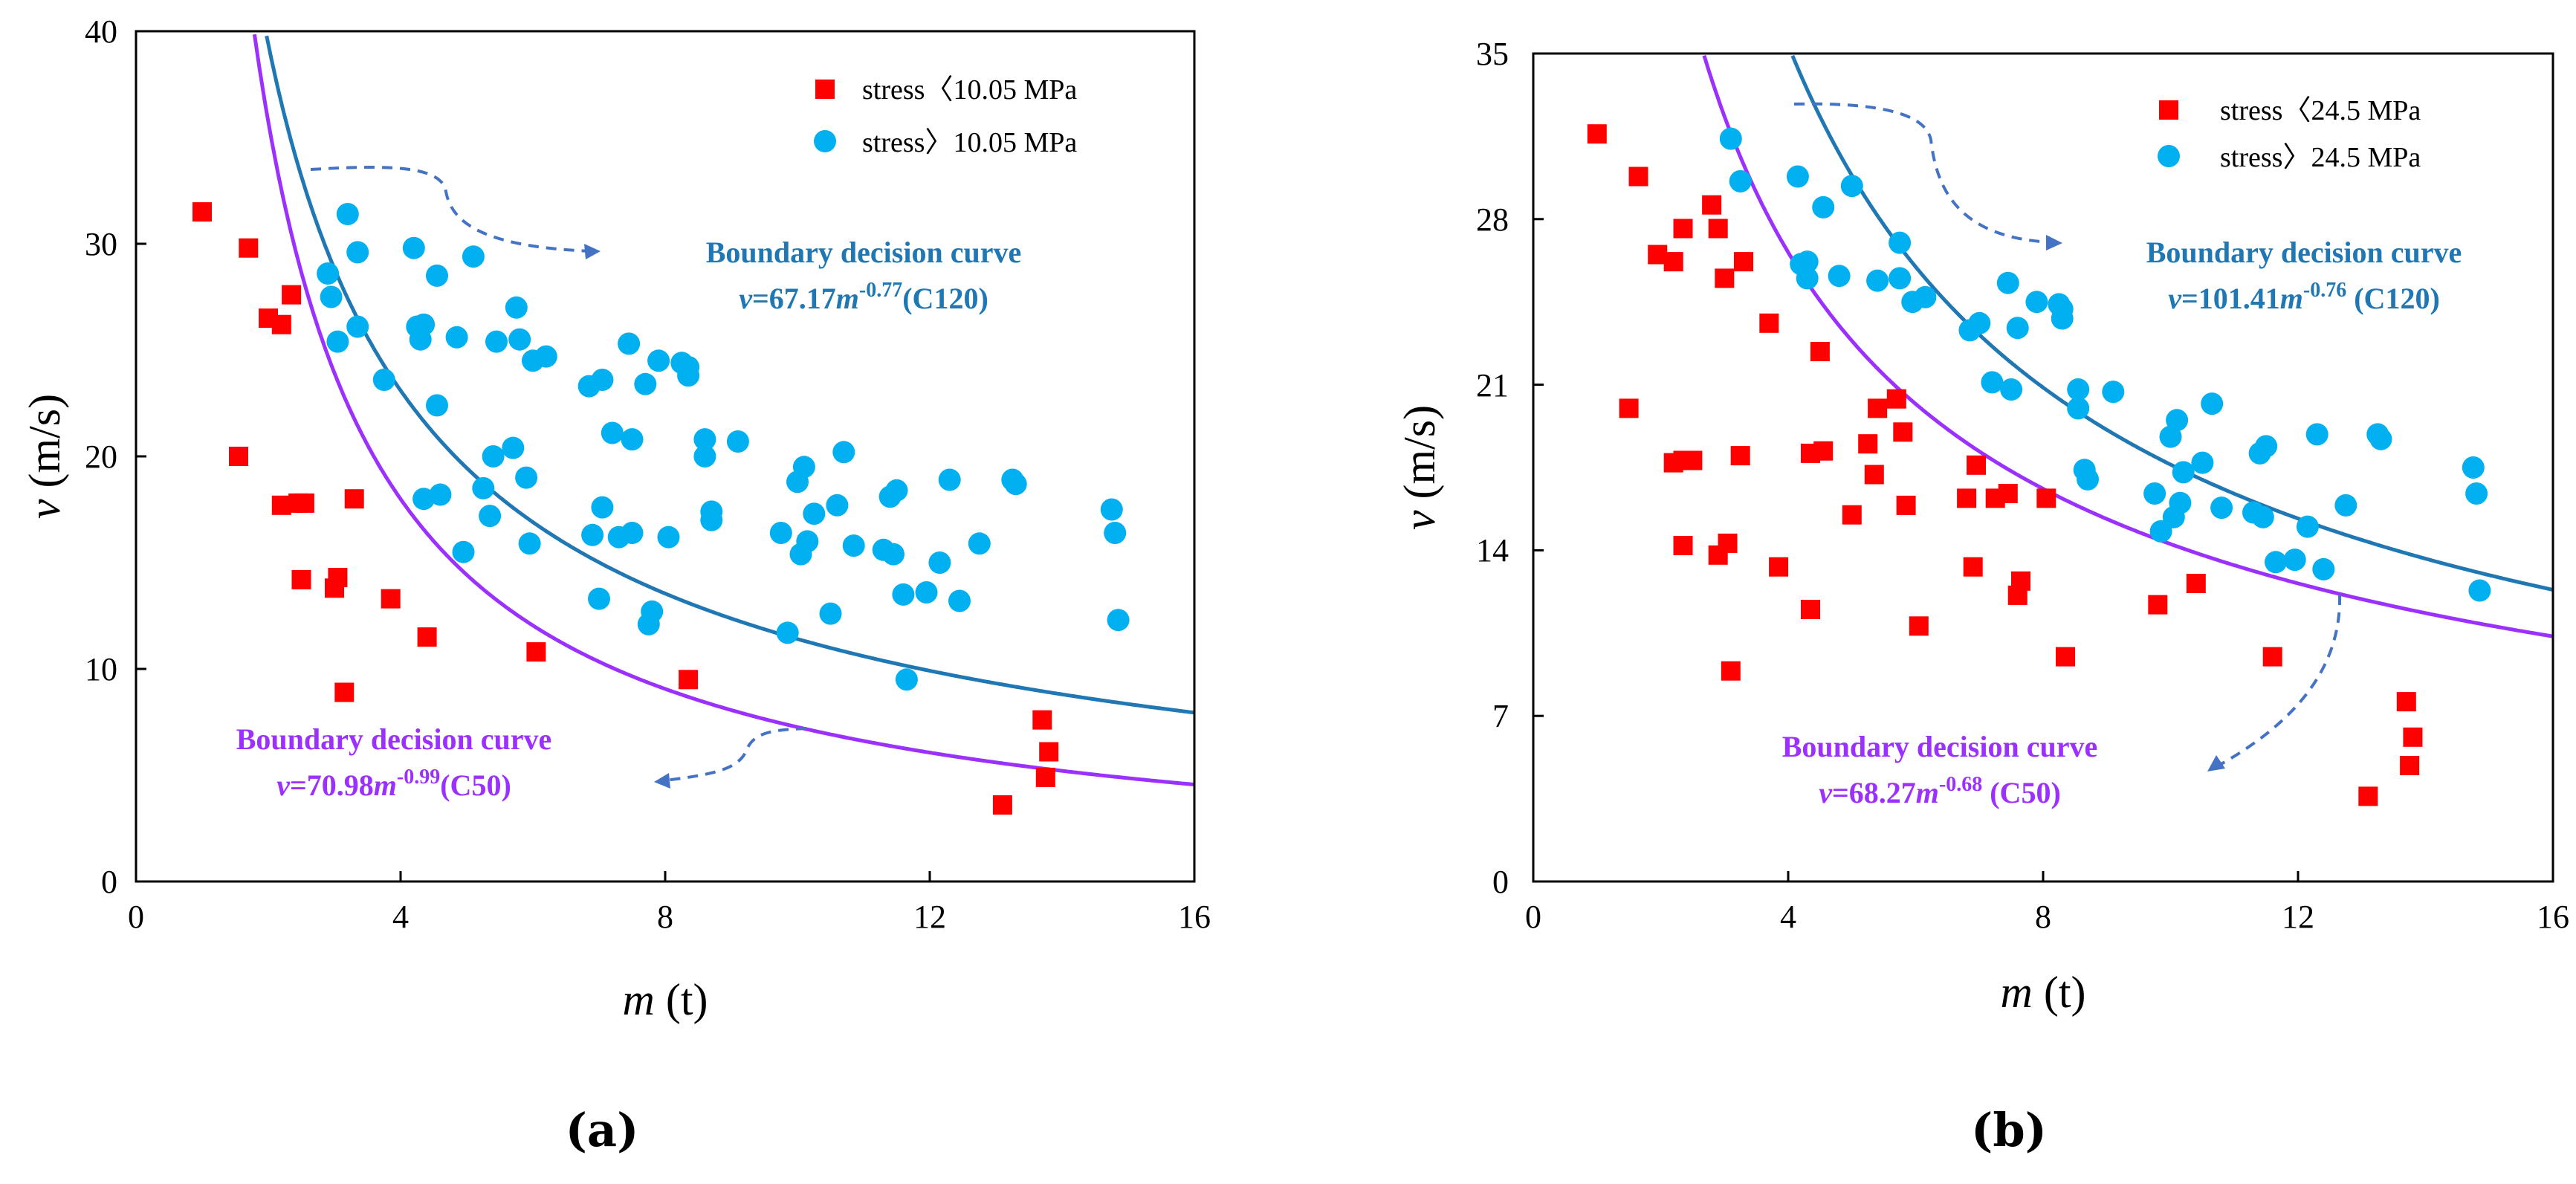  What do you see at coordinates (2168, 110) in the screenshot?
I see `panel-b-legend-swatch-square` at bounding box center [2168, 110].